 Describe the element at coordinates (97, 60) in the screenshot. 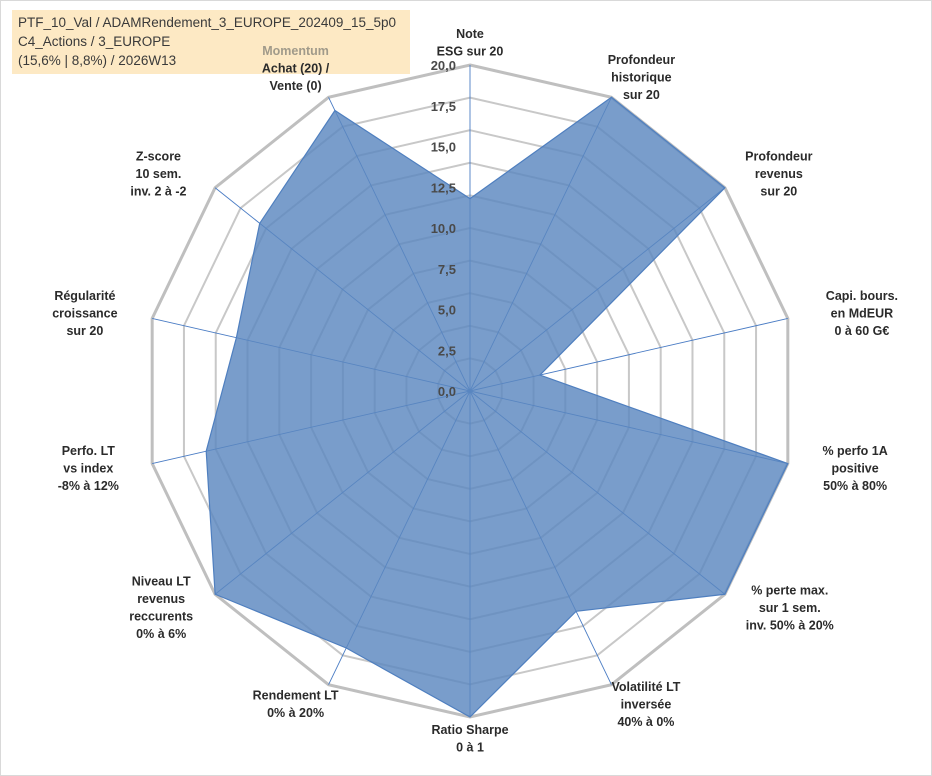

I see `info-line-stats: (15,6% | 8,8%) / 2026W13` at that location.